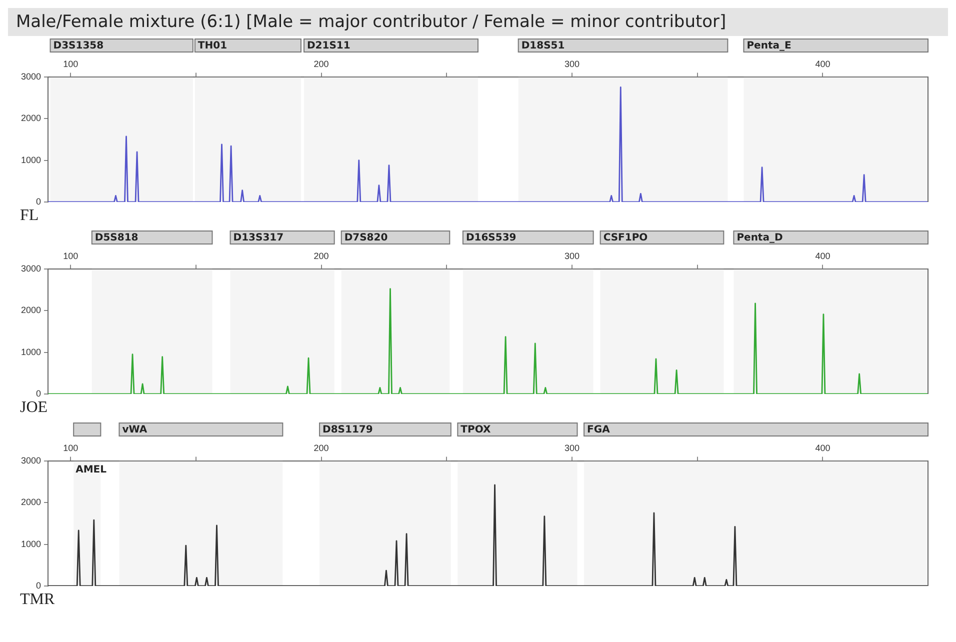 Image resolution: width=956 pixels, height=642 pixels. What do you see at coordinates (258, 238) in the screenshot?
I see `band-label: D13S317` at bounding box center [258, 238].